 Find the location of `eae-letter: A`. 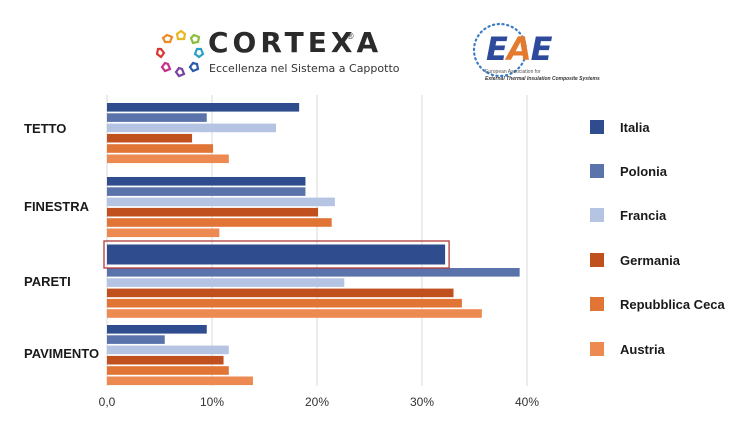

eae-letter: A is located at coordinates (519, 49).